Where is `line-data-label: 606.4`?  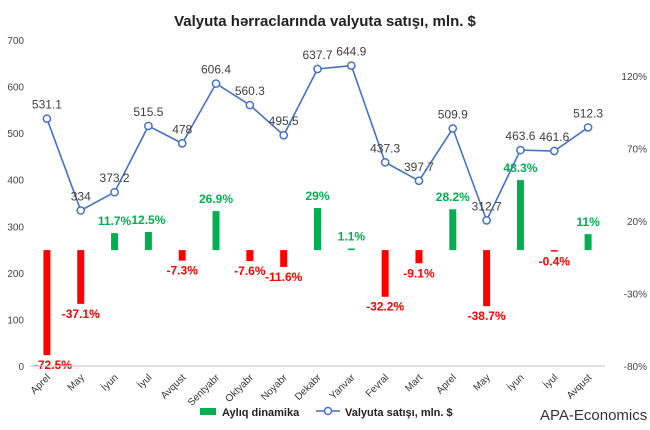 line-data-label: 606.4 is located at coordinates (216, 70).